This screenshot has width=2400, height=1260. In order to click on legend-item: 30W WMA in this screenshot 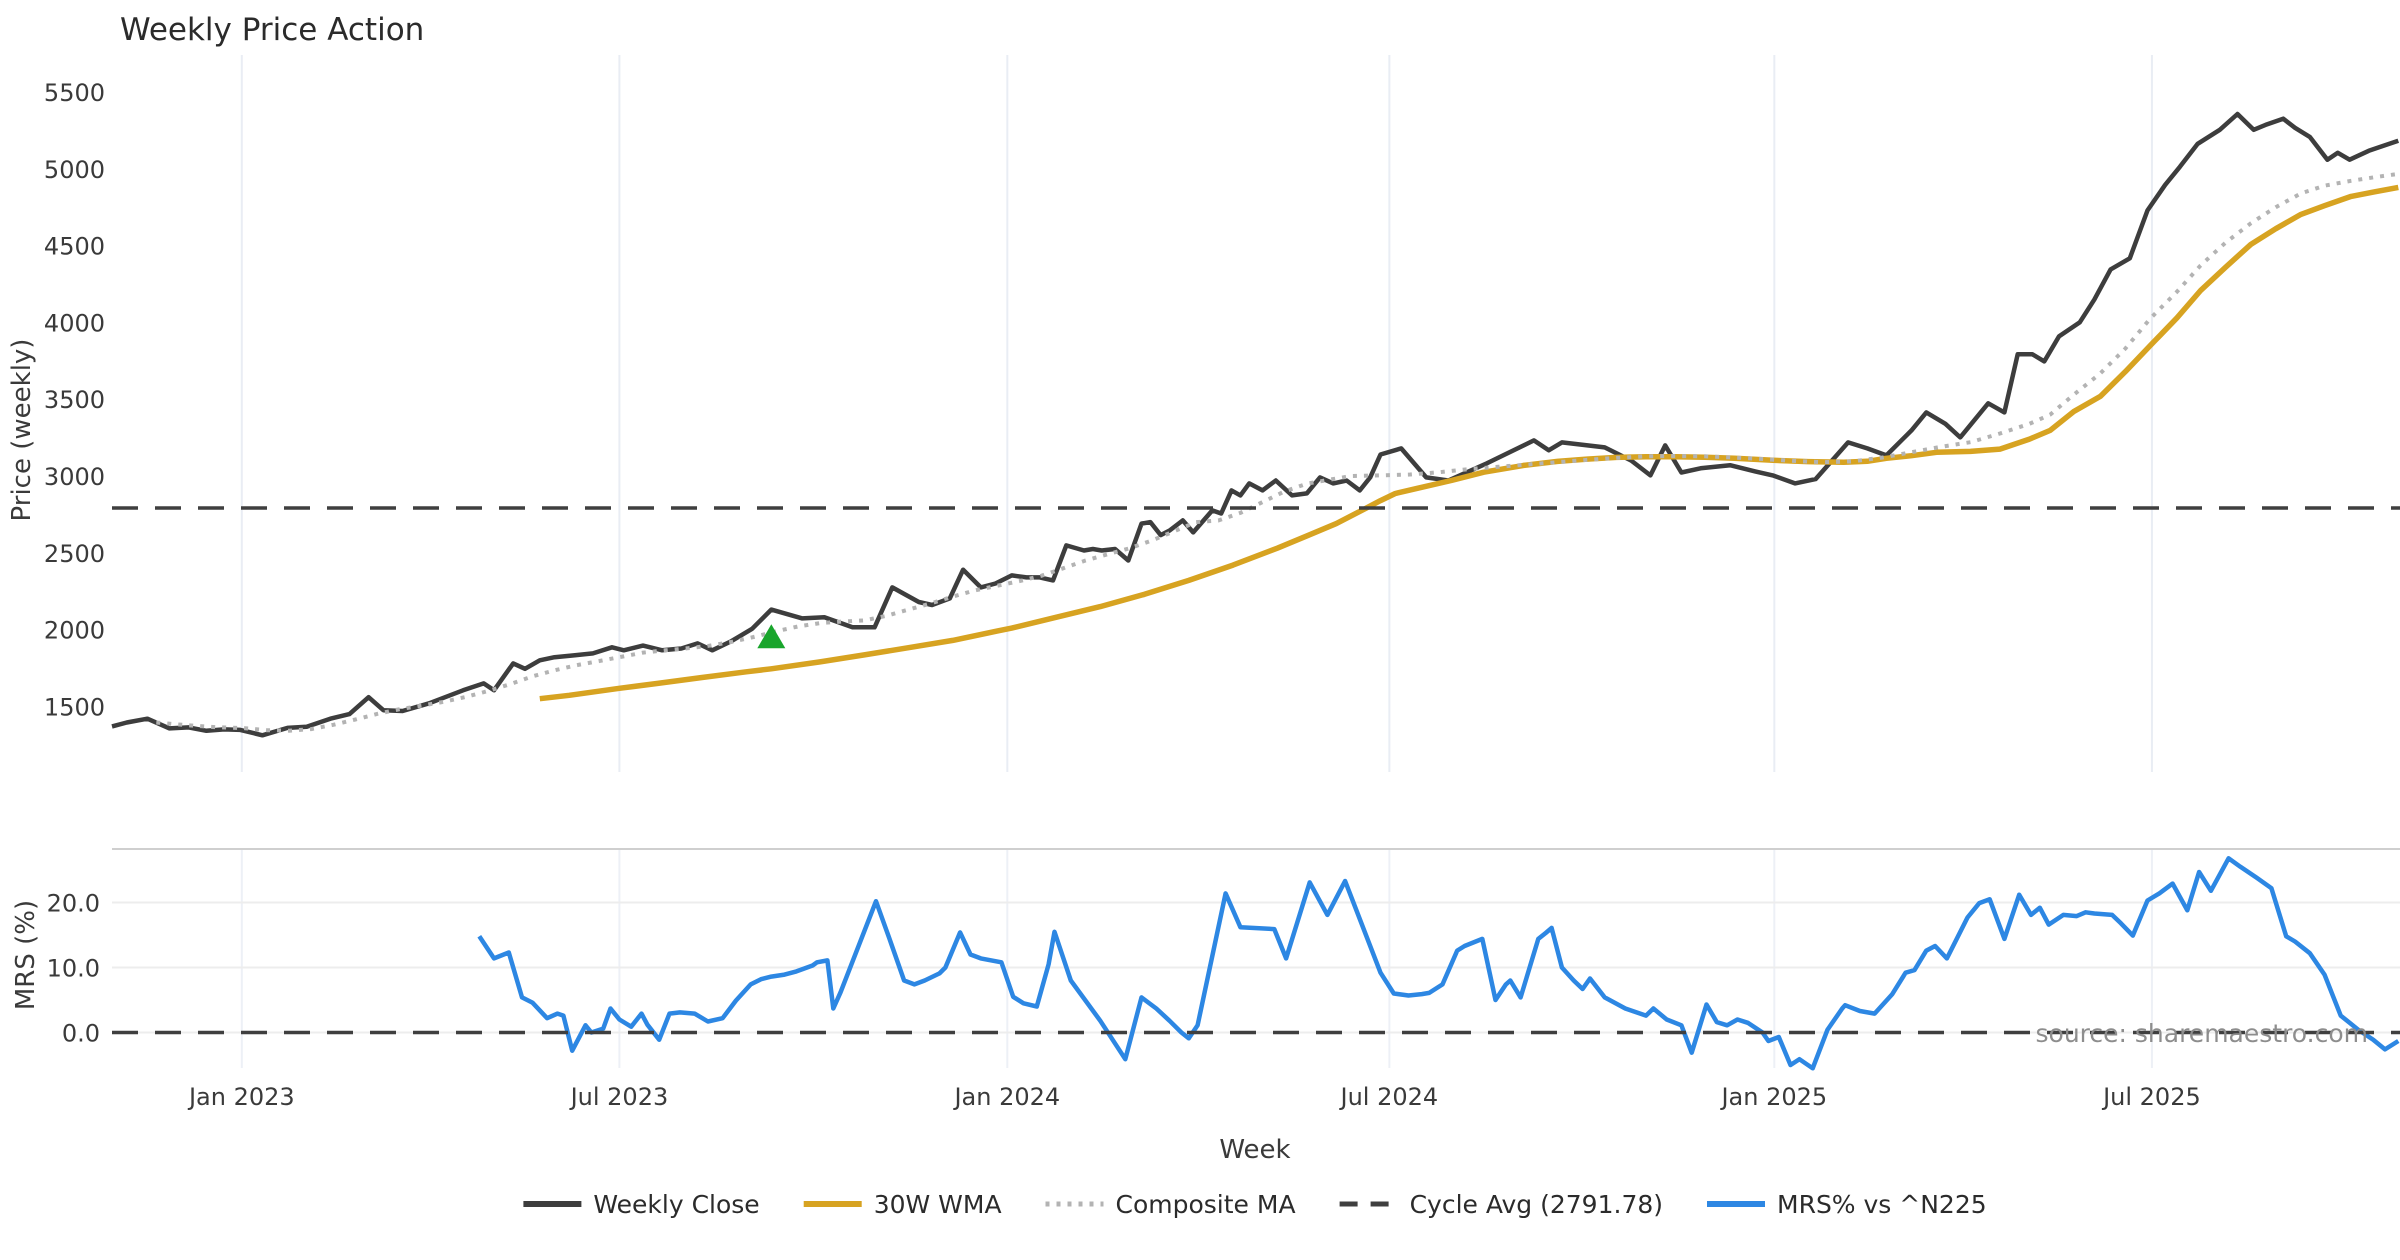, I will do `click(902, 1204)`.